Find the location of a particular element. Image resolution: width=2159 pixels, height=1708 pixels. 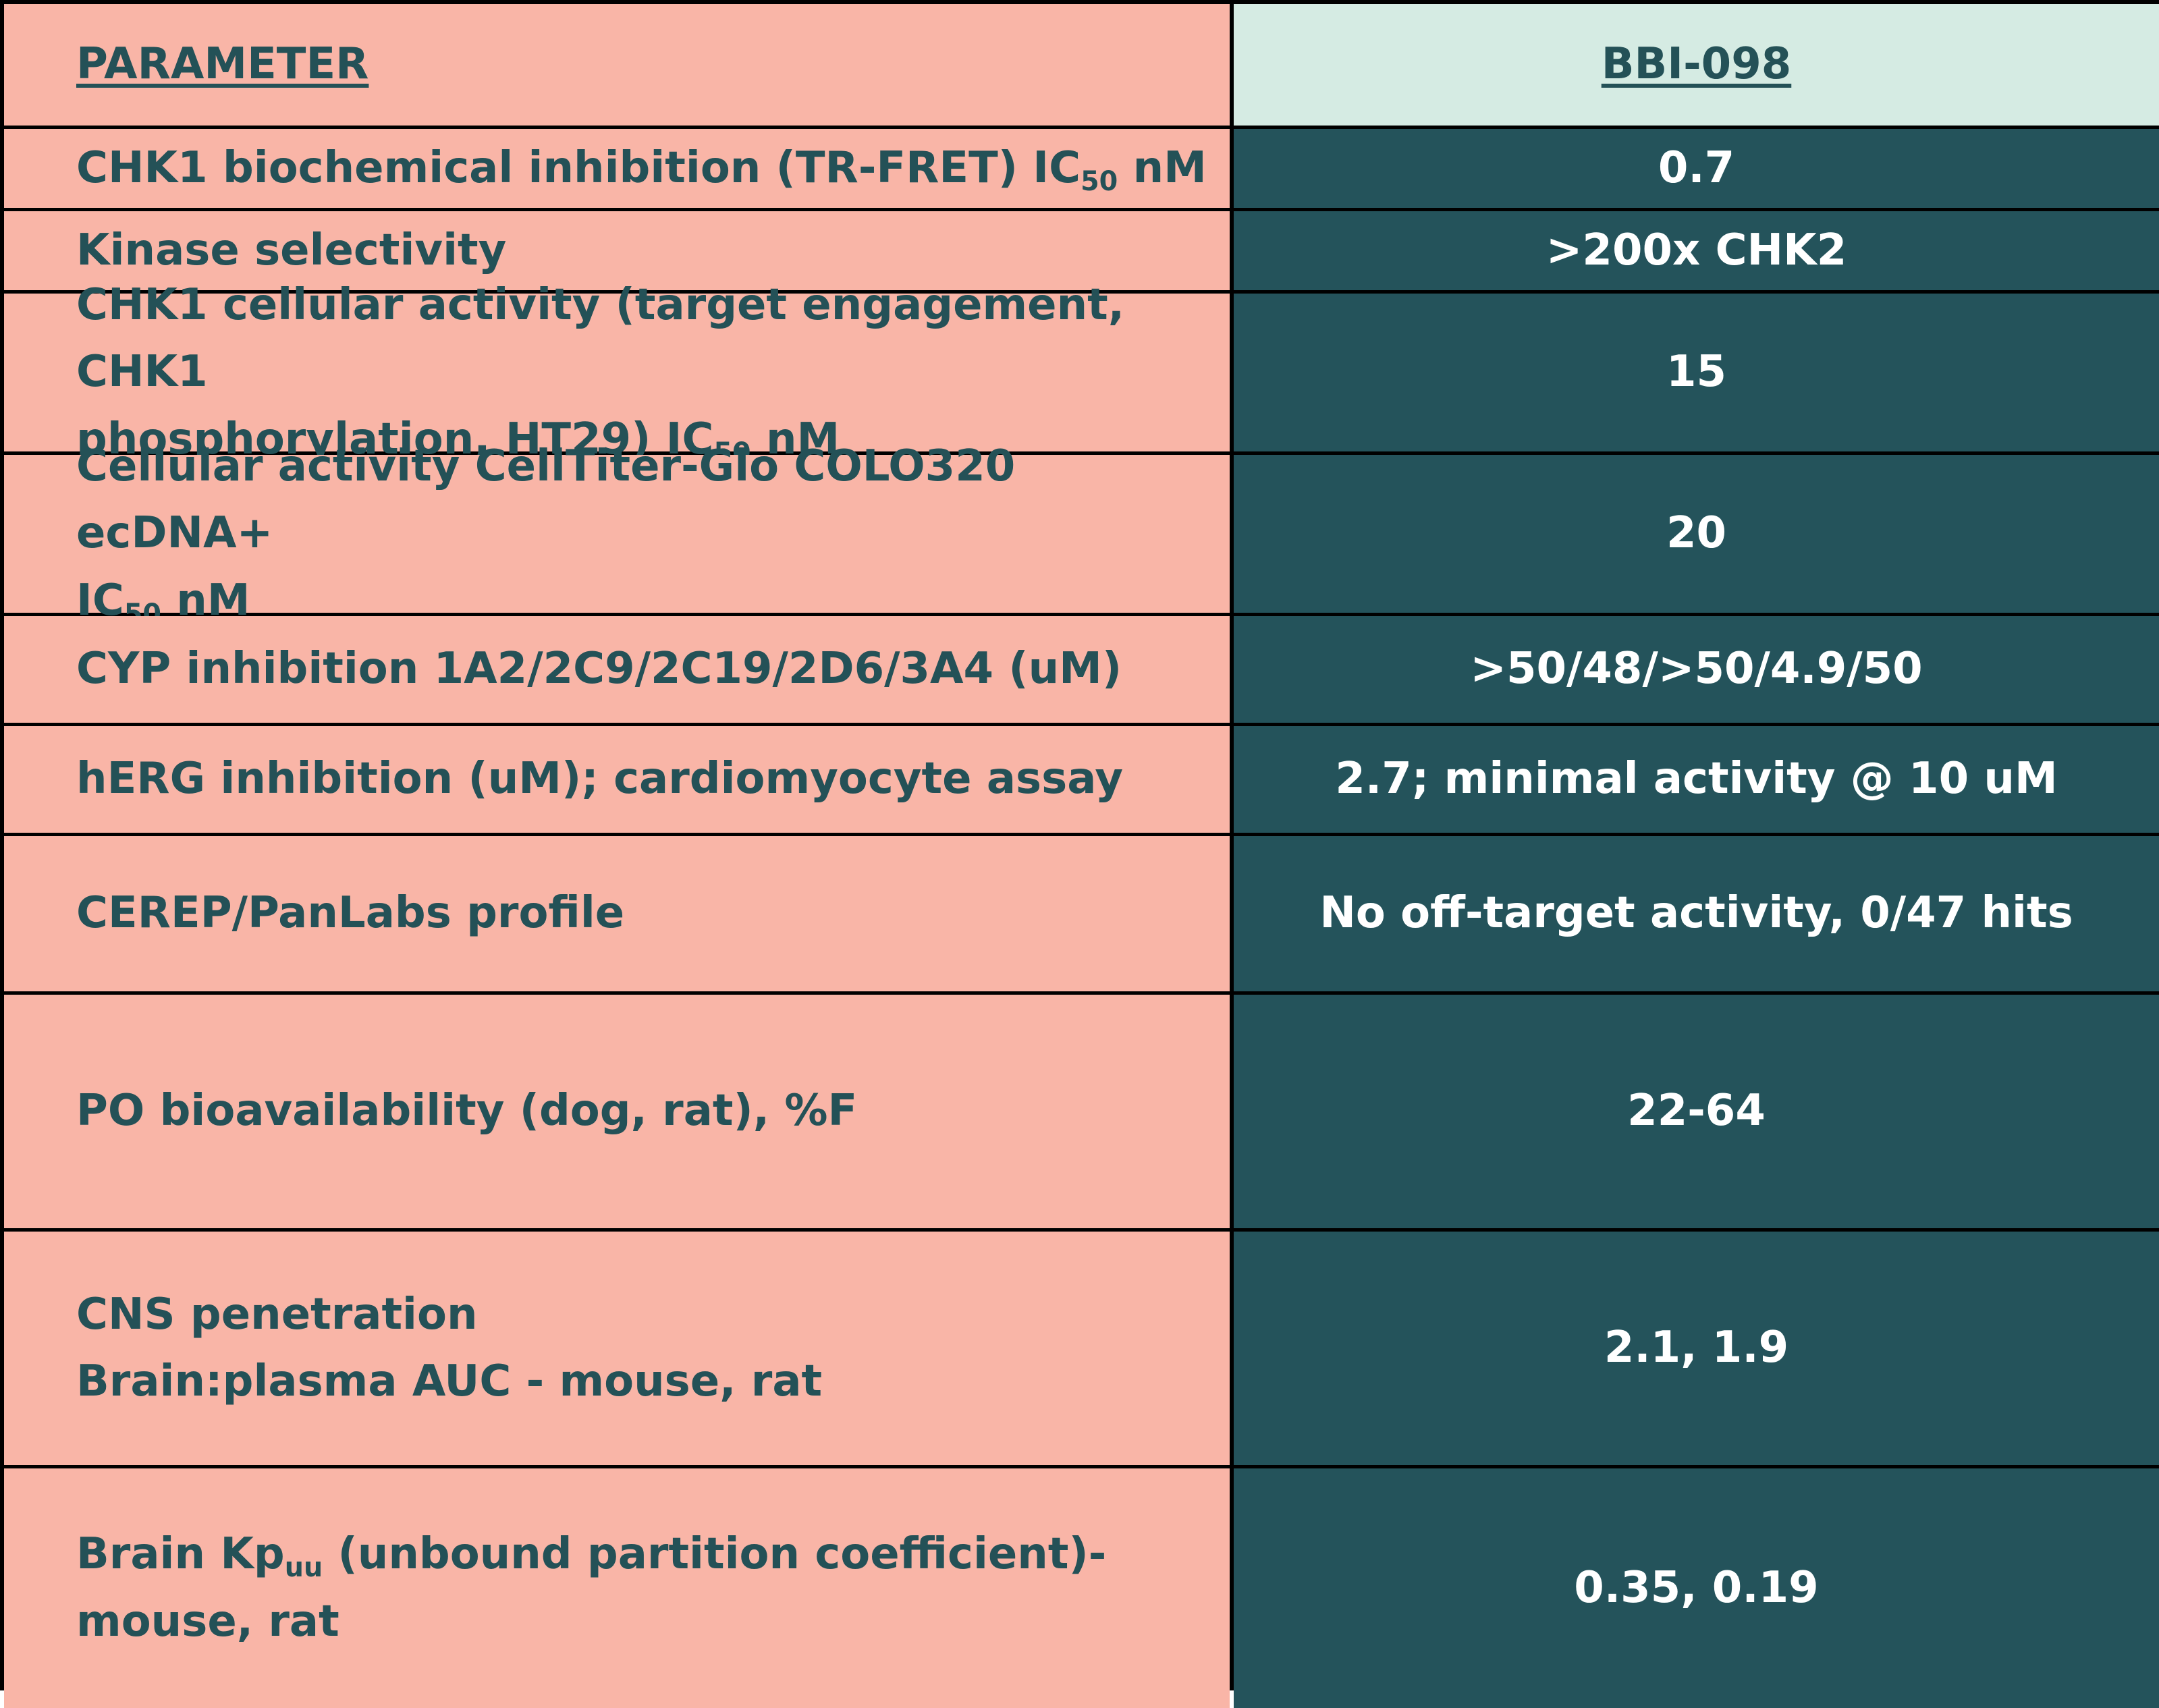

row-6-value-text: No off-target activity, 0/47 hits is located at coordinates (1696, 913).